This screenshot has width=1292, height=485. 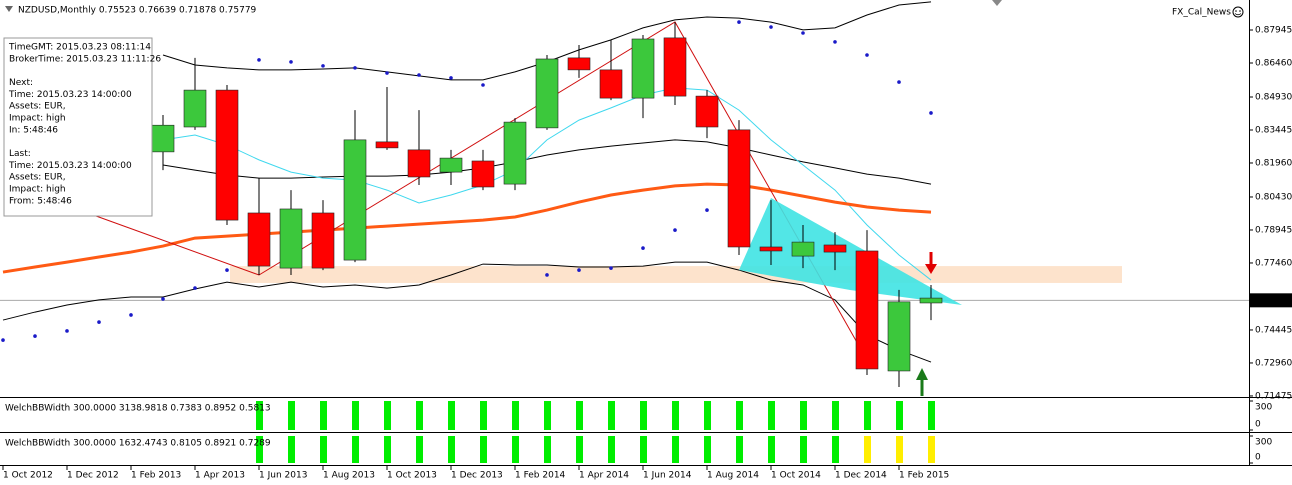 What do you see at coordinates (20, 154) in the screenshot?
I see `info-line: Last:` at bounding box center [20, 154].